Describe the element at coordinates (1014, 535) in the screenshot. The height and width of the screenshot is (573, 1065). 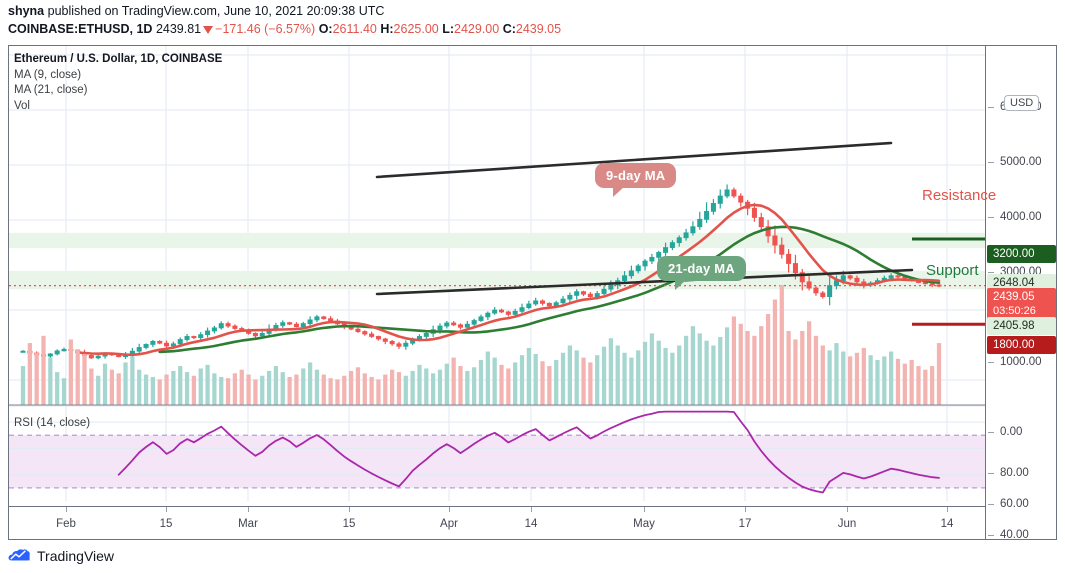
I see `rsi-axis-label: 40.00` at that location.